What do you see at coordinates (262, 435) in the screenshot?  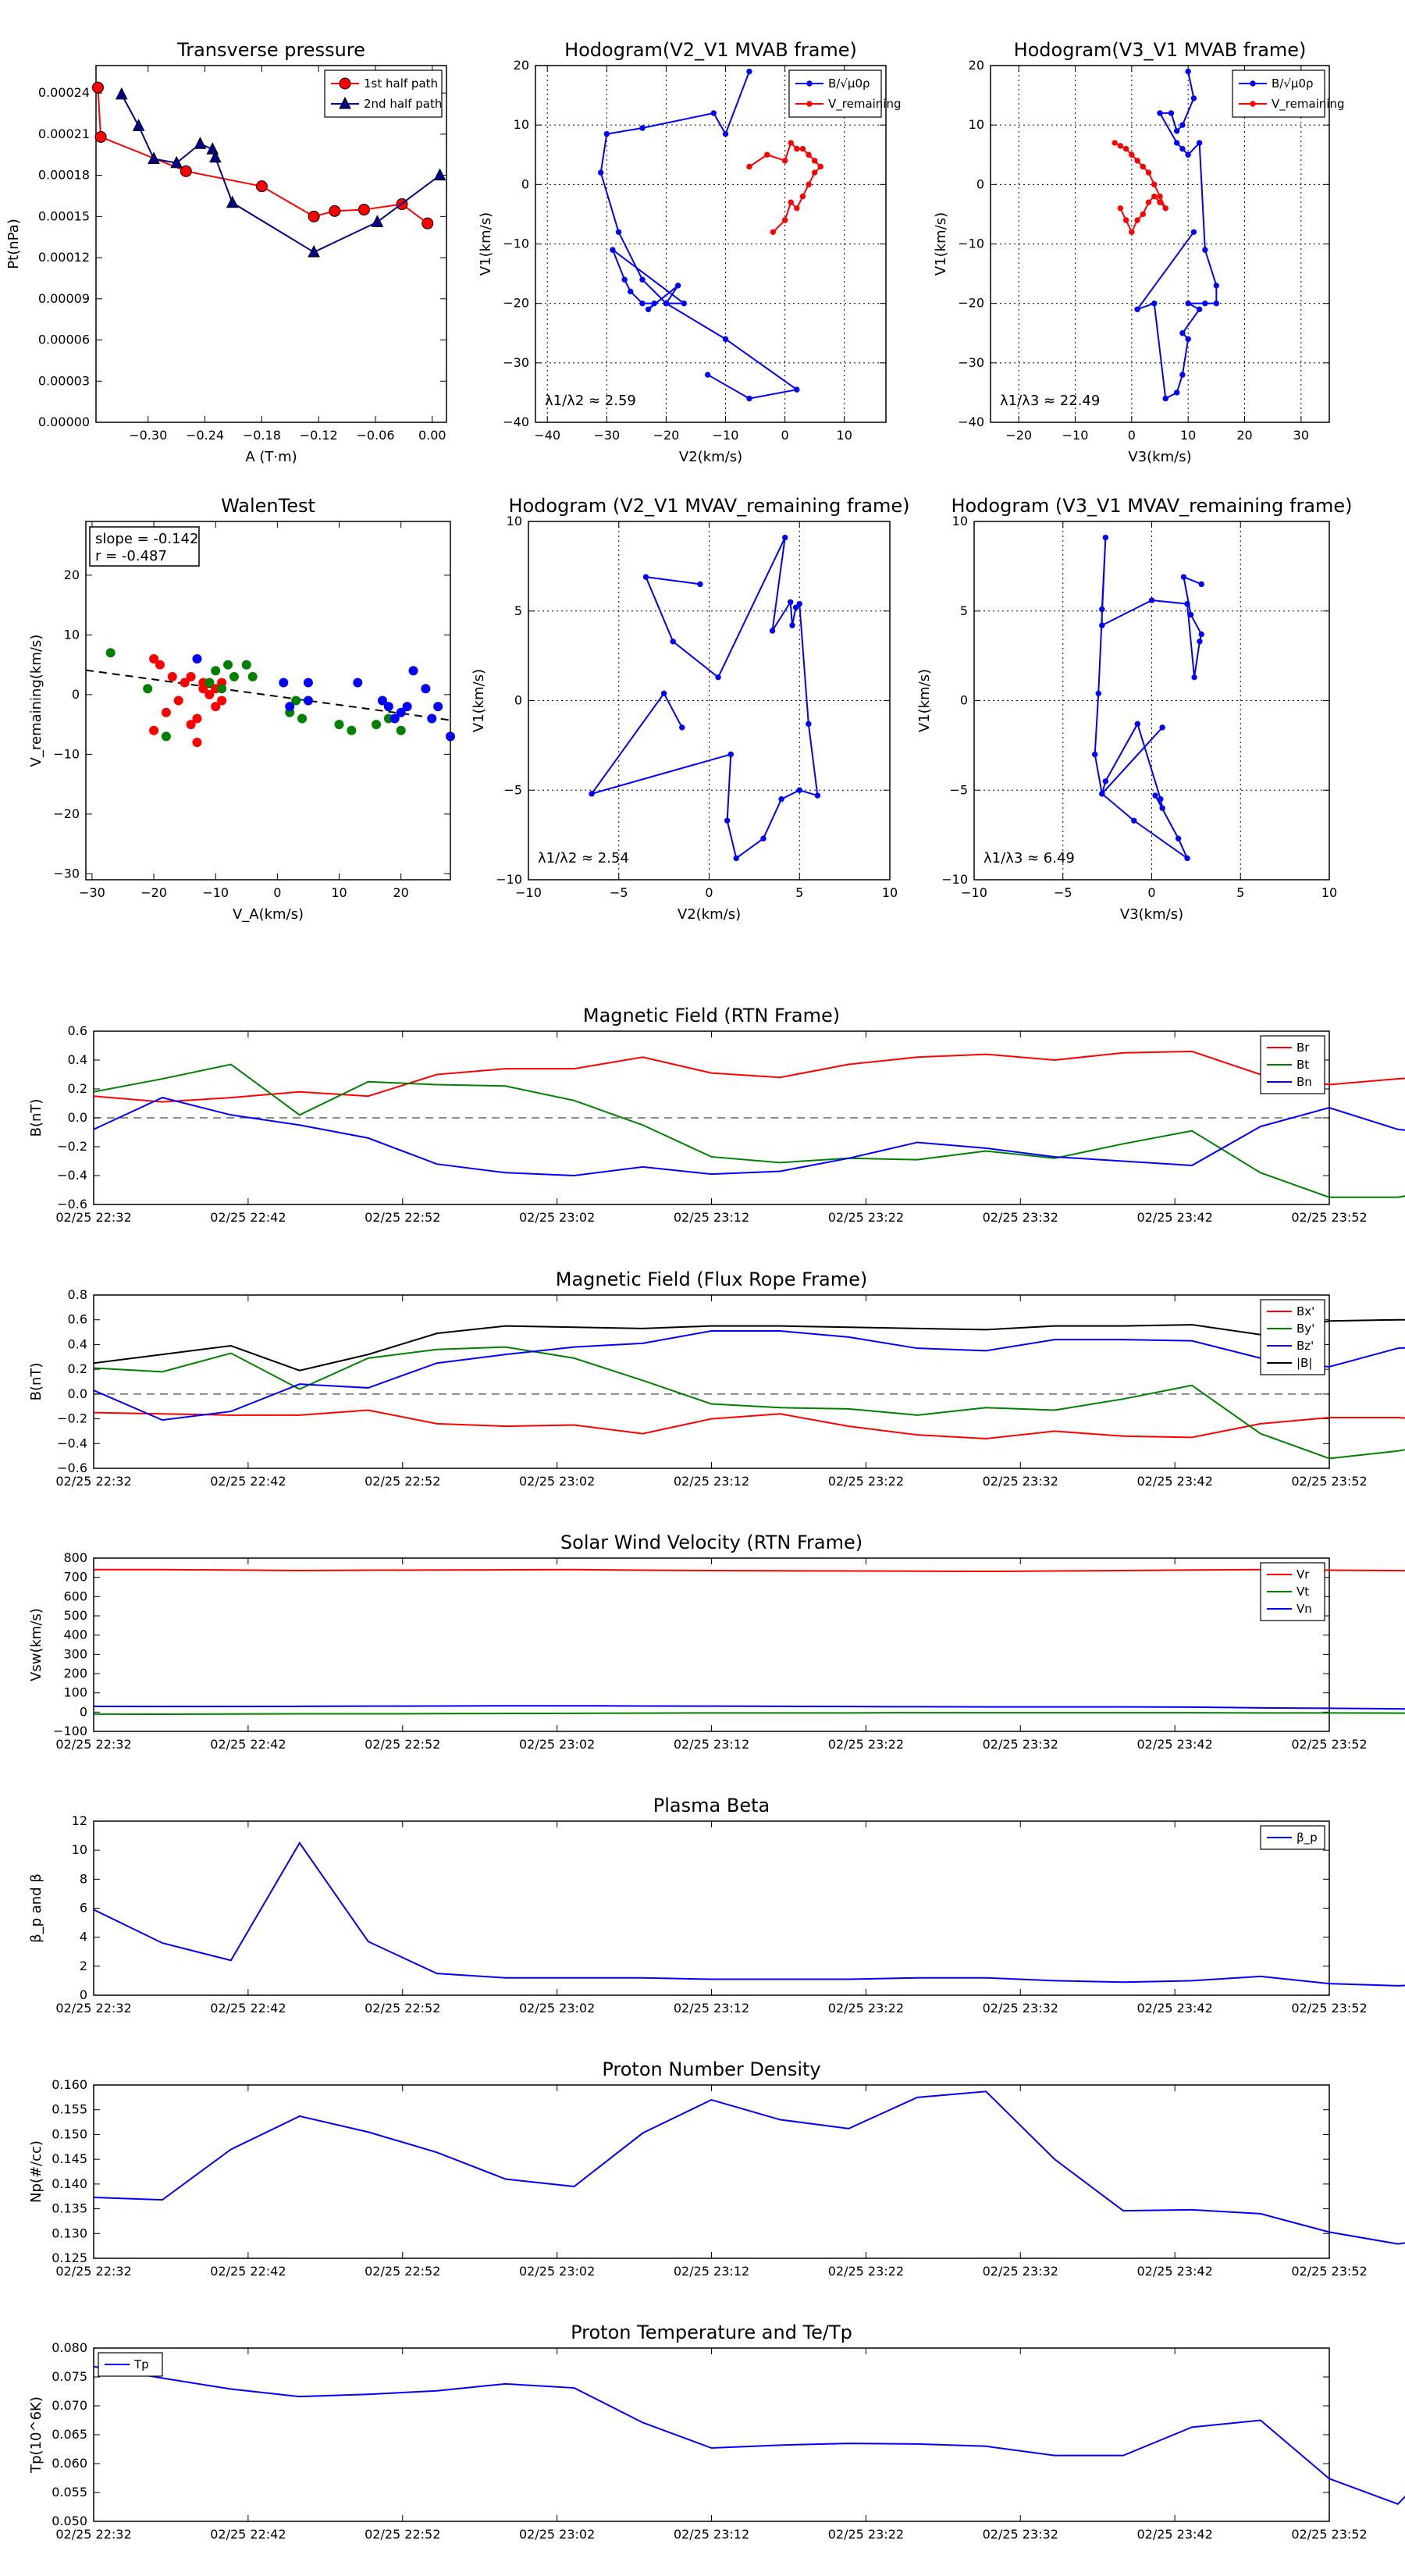 I see `x-tick-label: −0.18` at bounding box center [262, 435].